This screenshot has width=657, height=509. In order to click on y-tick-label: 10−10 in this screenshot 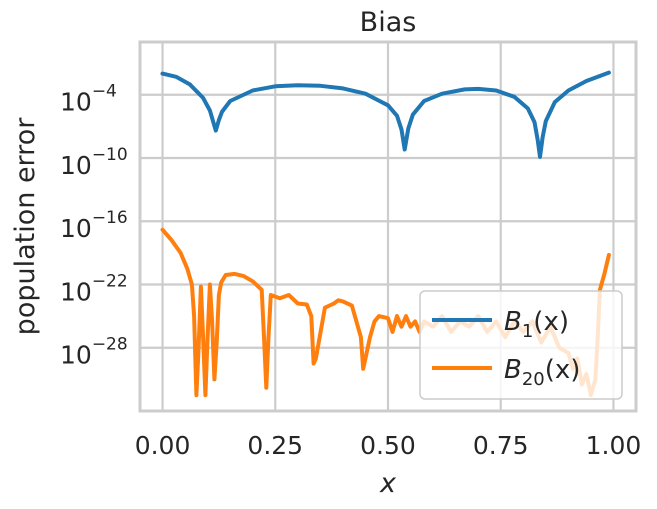, I will do `click(94, 162)`.